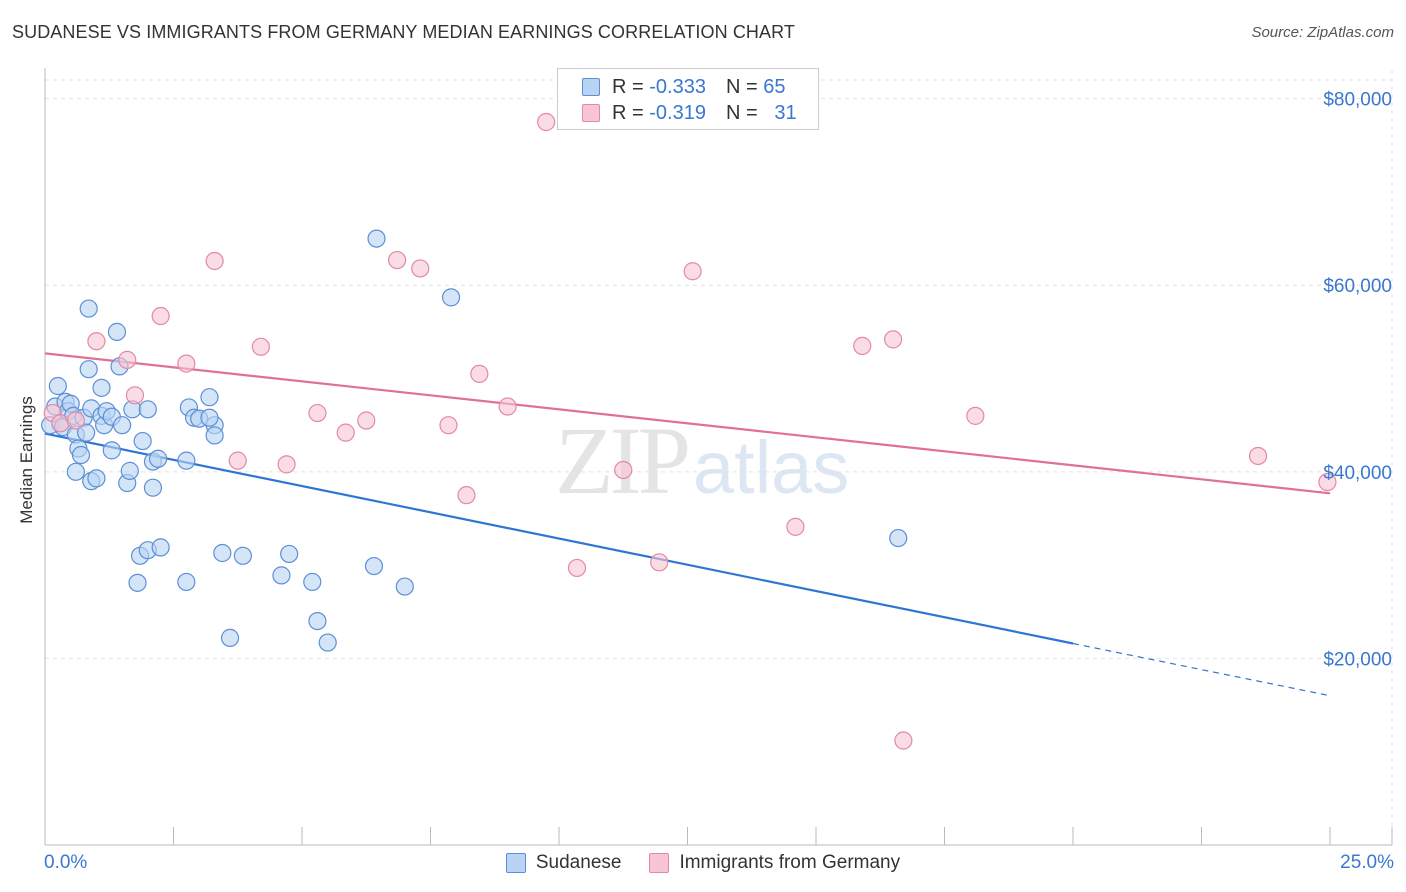 The image size is (1406, 892). What do you see at coordinates (677, 112) in the screenshot?
I see `legend-r-value: -0.319` at bounding box center [677, 112].